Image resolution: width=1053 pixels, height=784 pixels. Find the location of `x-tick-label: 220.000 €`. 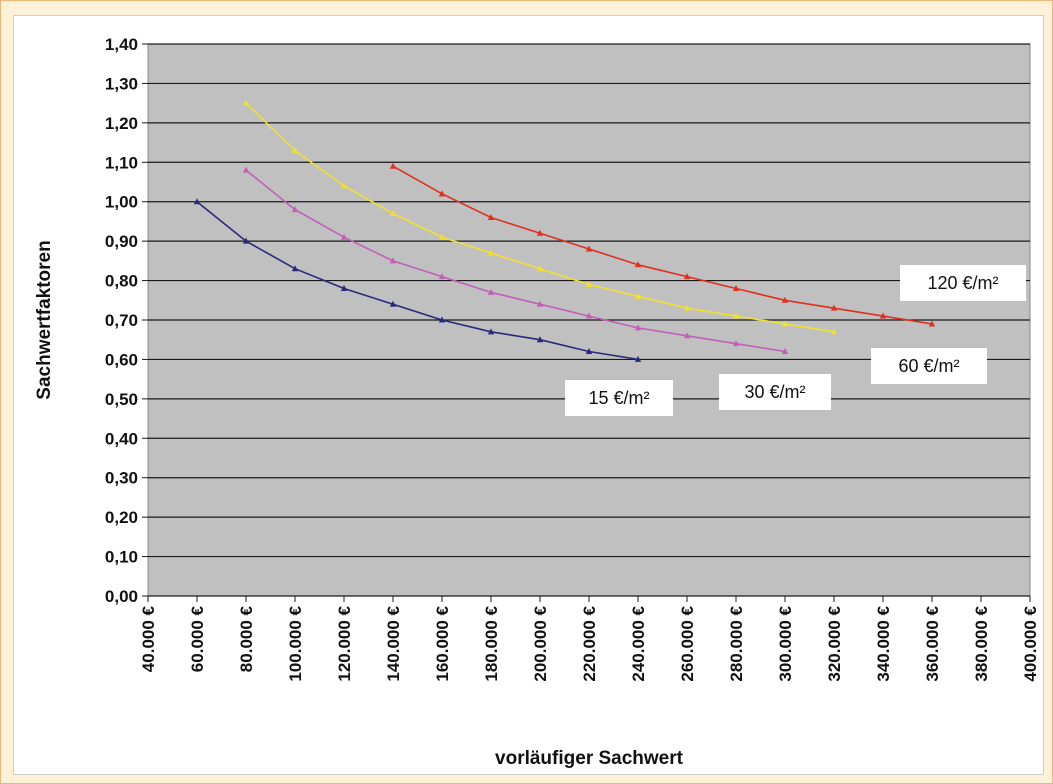

x-tick-label: 220.000 € is located at coordinates (589, 643).